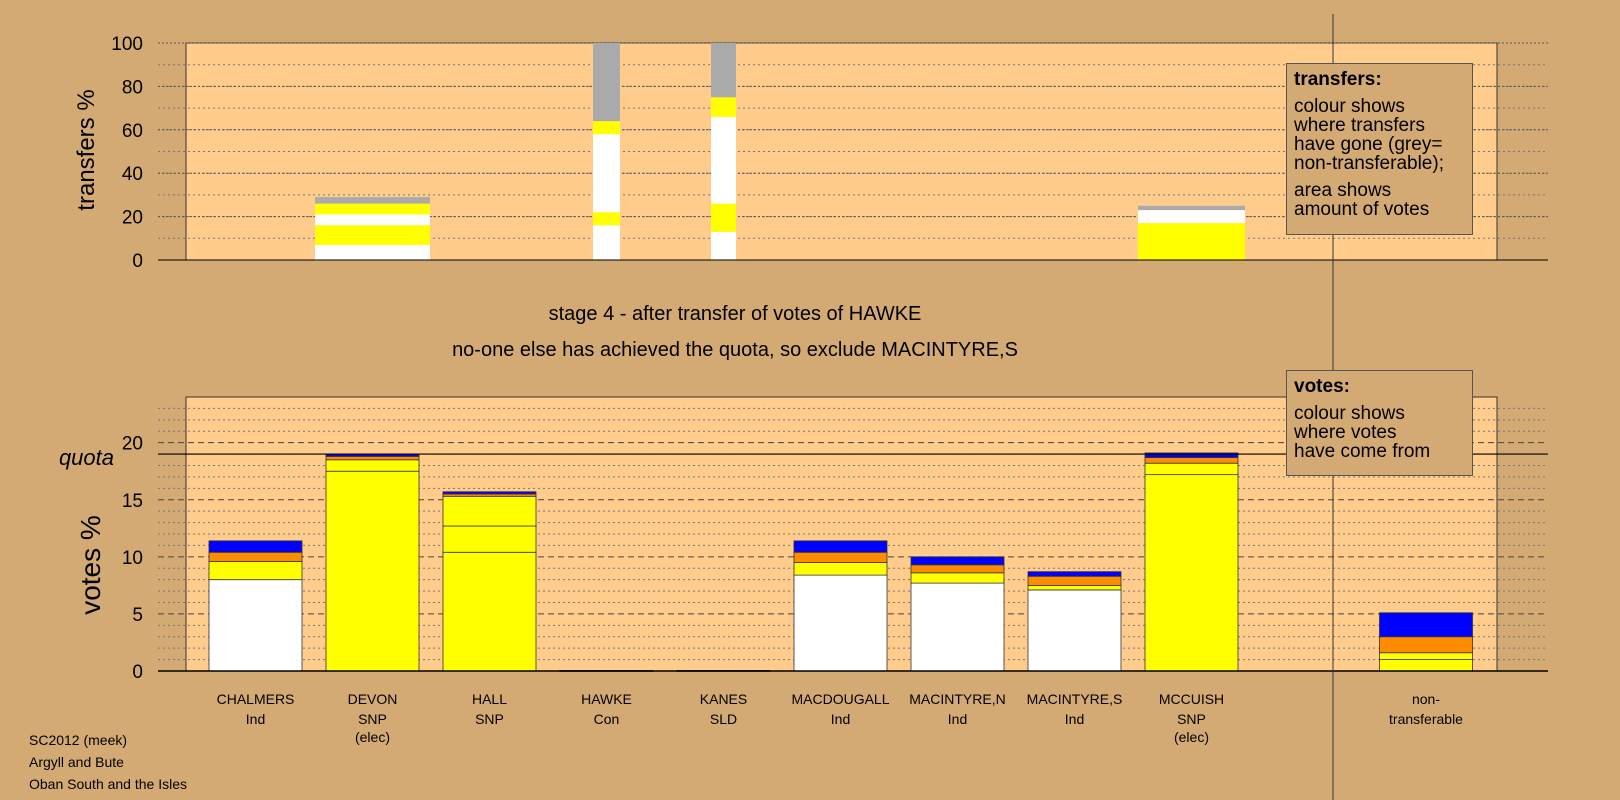 The height and width of the screenshot is (800, 1620). What do you see at coordinates (1343, 190) in the screenshot?
I see `transfers-legend-line5: area shows` at bounding box center [1343, 190].